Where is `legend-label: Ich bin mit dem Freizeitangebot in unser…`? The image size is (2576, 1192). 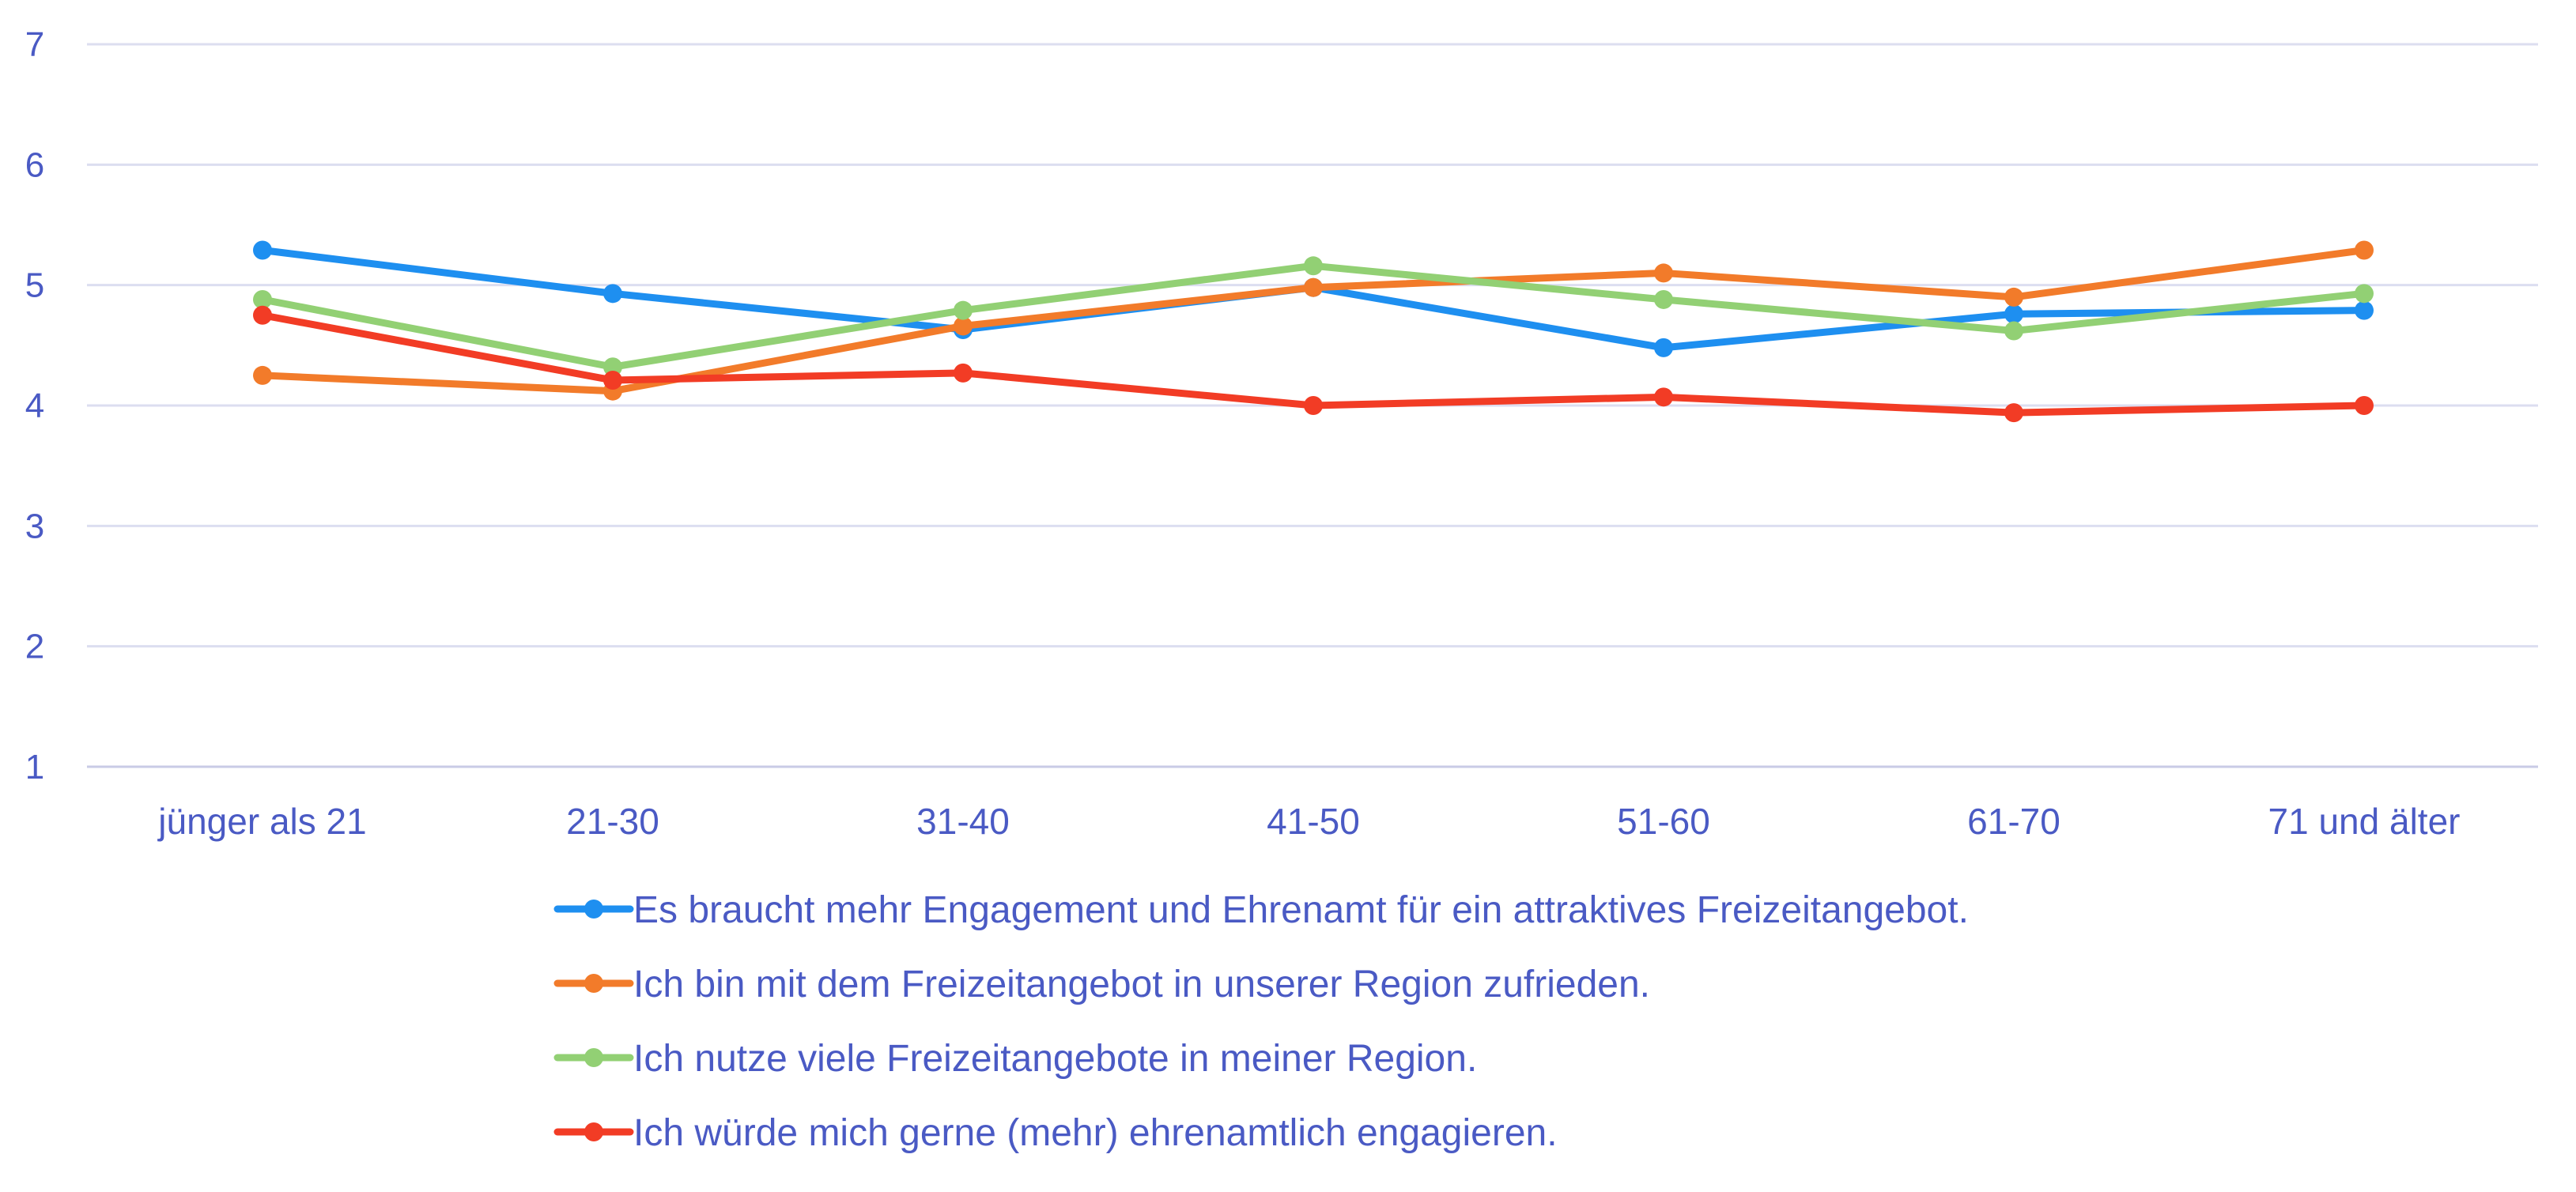
legend-label: Ich bin mit dem Freizeitangebot in unser… is located at coordinates (1141, 984).